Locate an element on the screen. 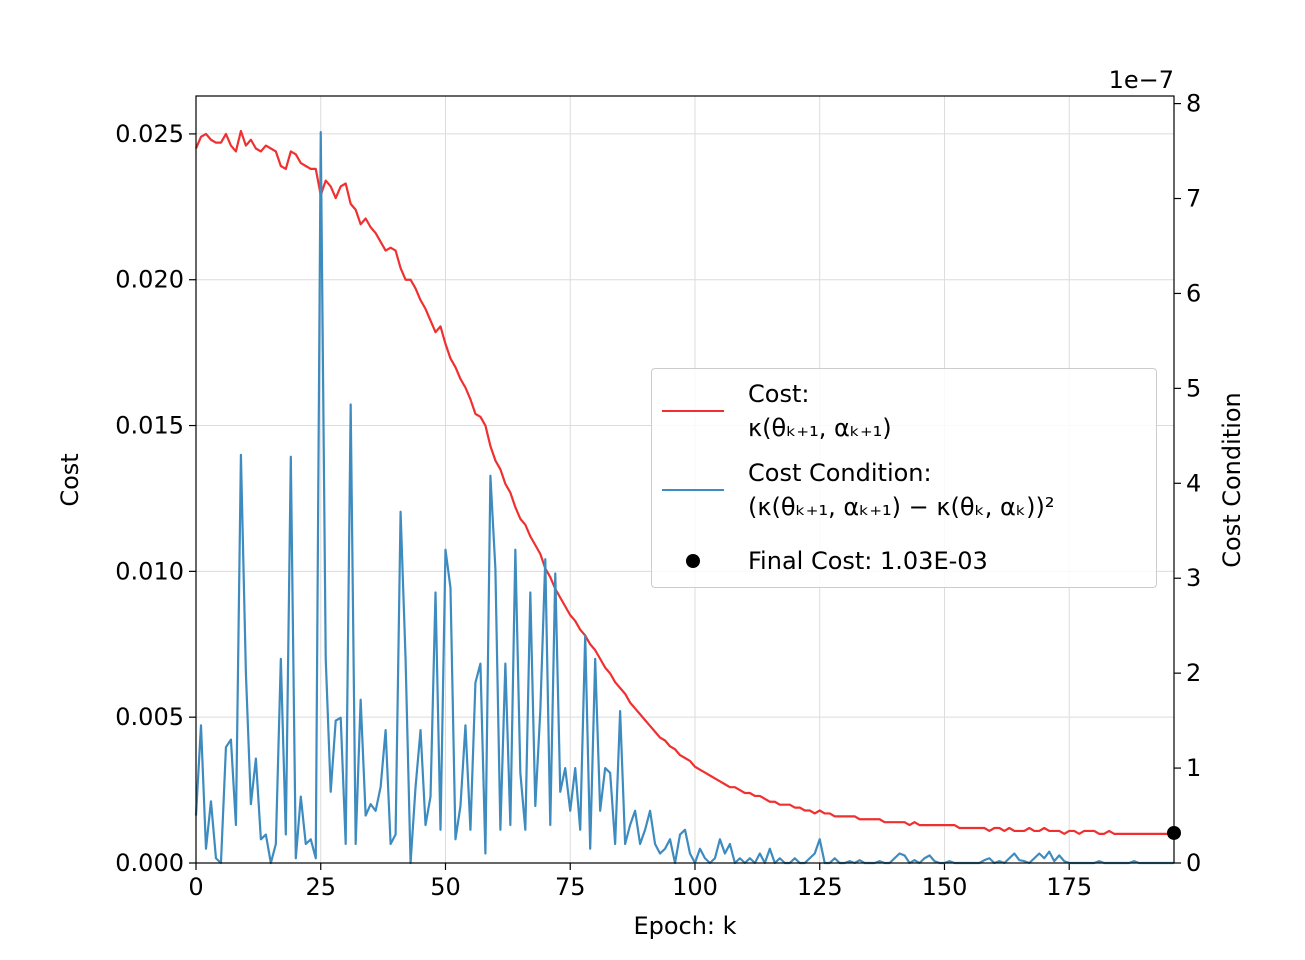 Image resolution: width=1305 pixels, height=960 pixels. x-tick-label: 0 is located at coordinates (195, 887).